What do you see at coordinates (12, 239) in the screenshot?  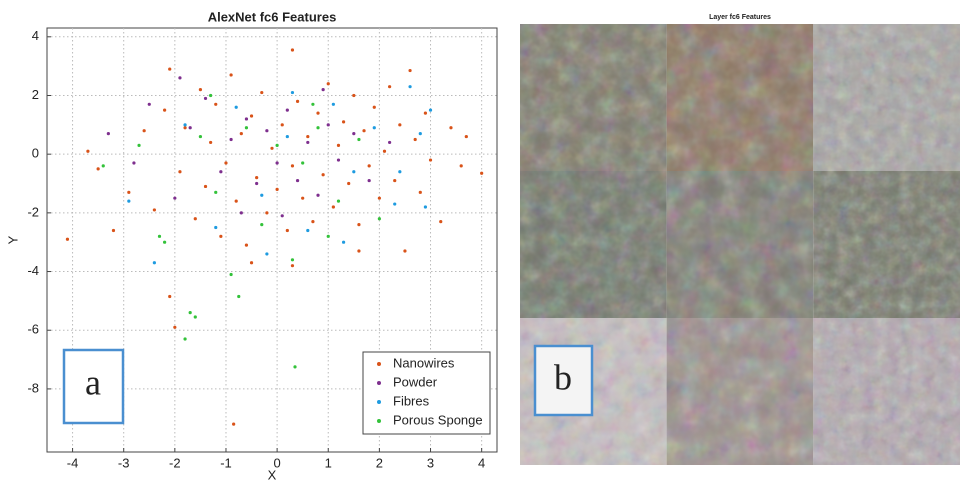 I see `y-axis-label: Y` at bounding box center [12, 239].